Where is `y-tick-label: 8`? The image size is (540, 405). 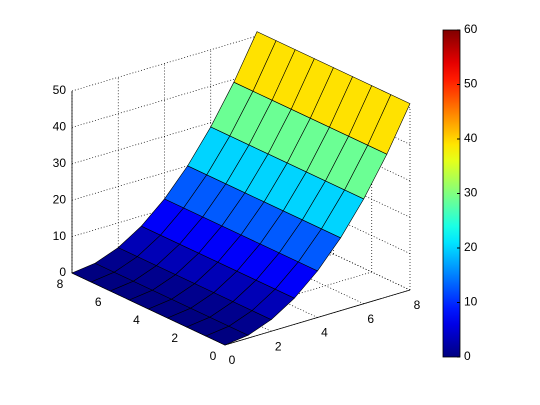
y-tick-label: 8 is located at coordinates (60, 284).